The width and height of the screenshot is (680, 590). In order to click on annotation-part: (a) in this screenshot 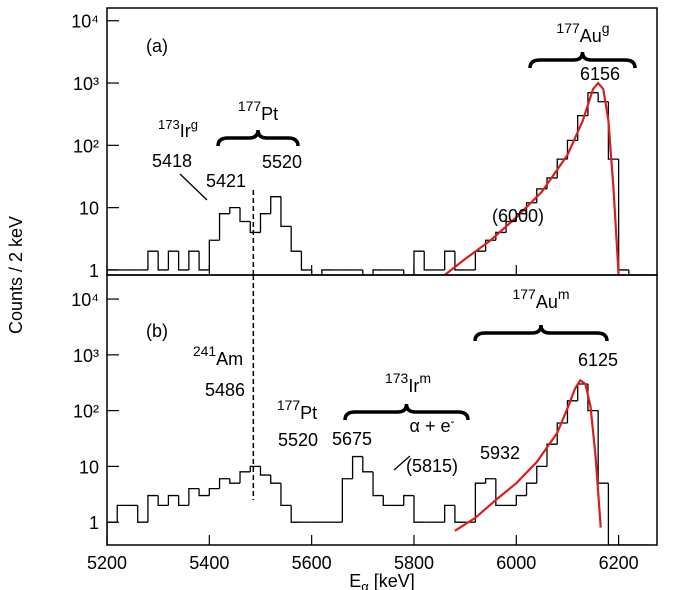, I will do `click(157, 46)`.